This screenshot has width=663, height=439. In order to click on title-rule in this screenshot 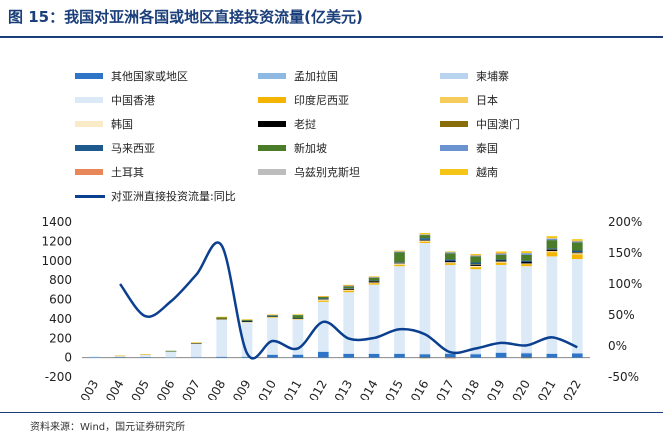, I will do `click(331, 37)`.